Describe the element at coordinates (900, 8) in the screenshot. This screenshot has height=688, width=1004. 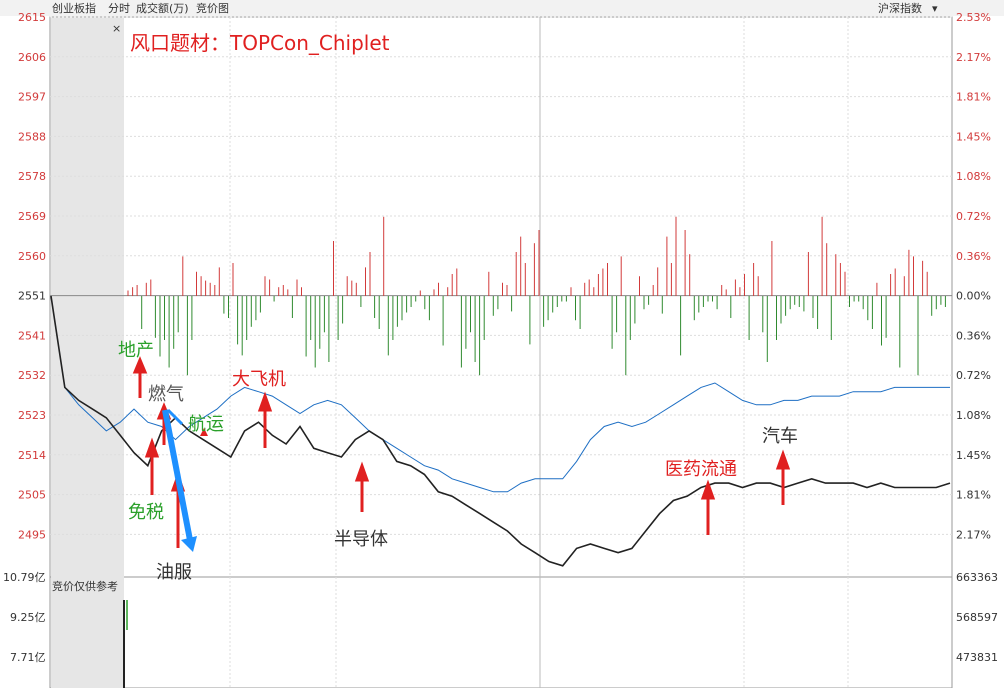
I see `header-index-switch: 沪深指数` at that location.